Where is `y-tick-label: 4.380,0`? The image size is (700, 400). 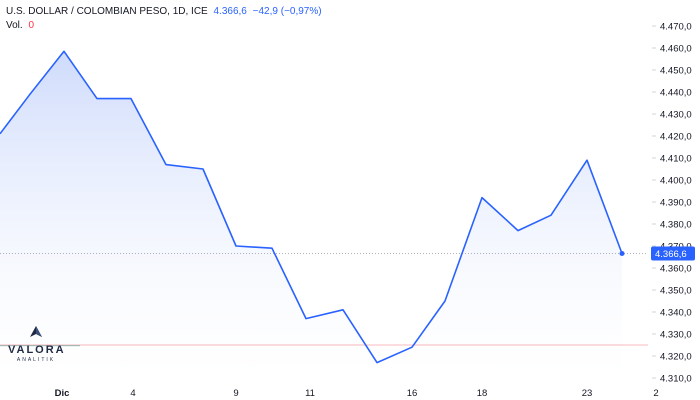
y-tick-label: 4.380,0 is located at coordinates (676, 225).